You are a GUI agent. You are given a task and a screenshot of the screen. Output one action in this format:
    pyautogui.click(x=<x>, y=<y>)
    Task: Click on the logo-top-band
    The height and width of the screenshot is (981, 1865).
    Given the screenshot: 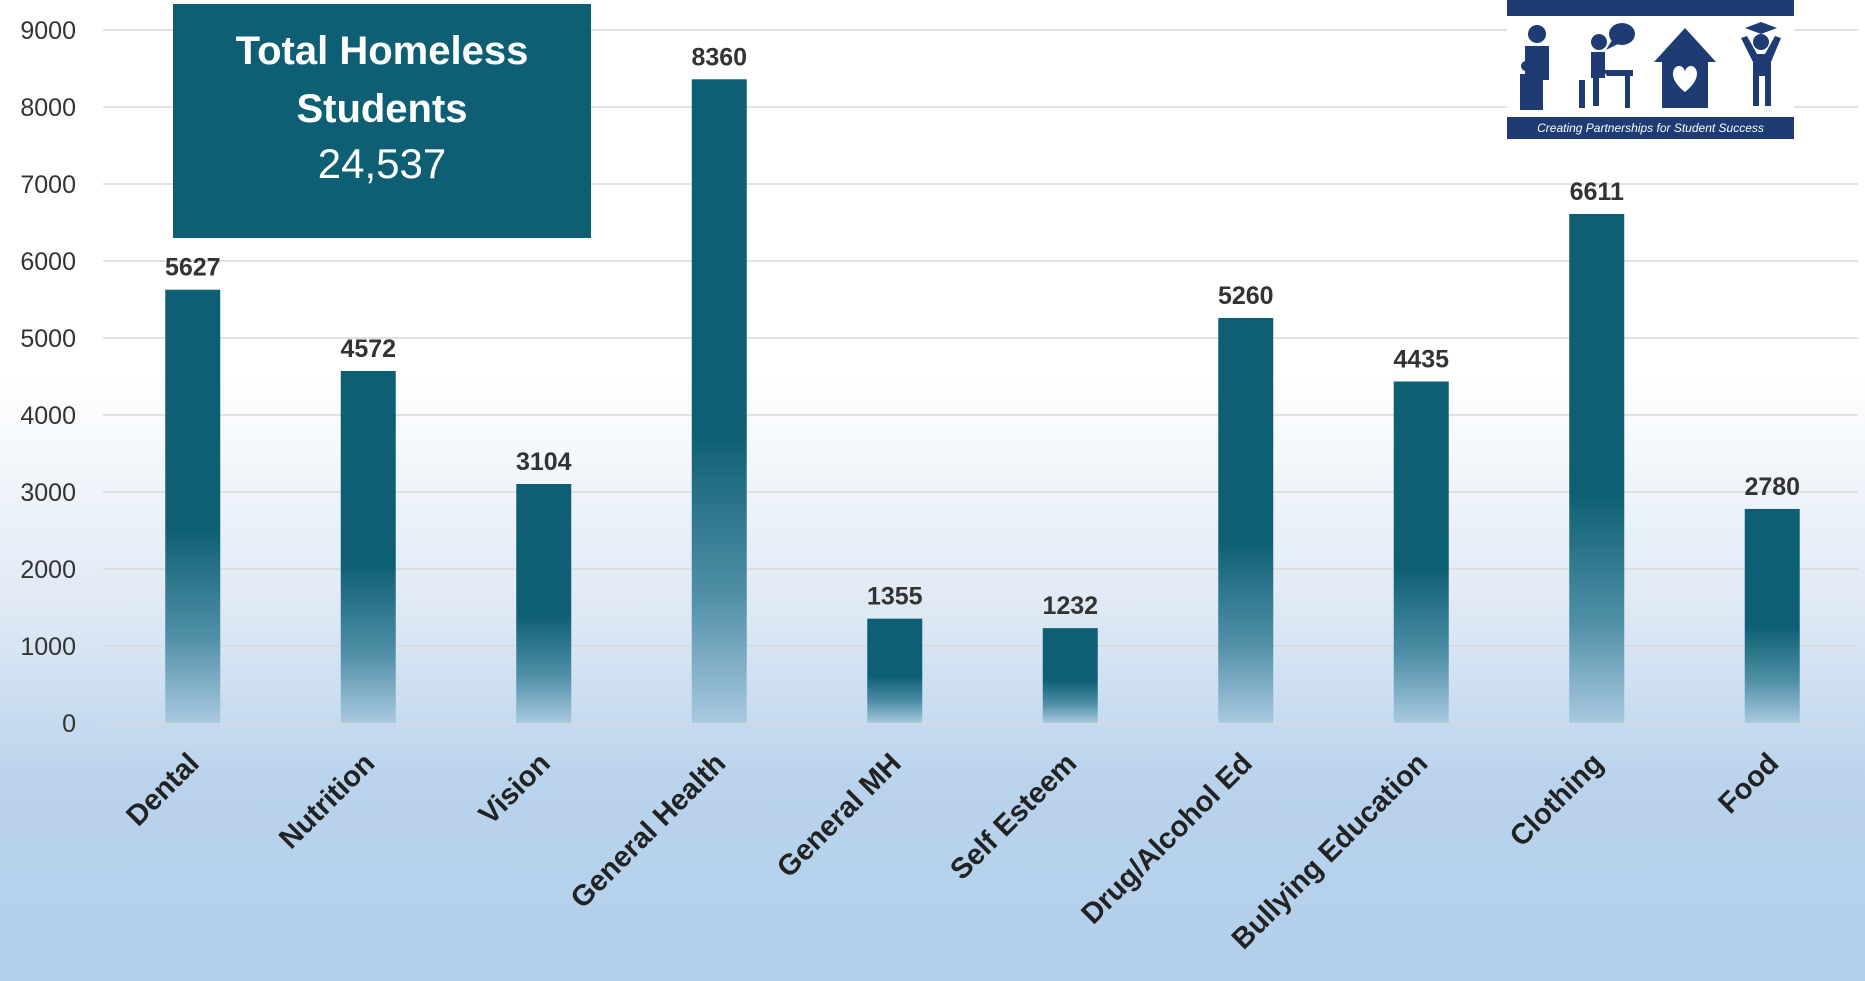 What is the action you would take?
    pyautogui.click(x=1650, y=8)
    